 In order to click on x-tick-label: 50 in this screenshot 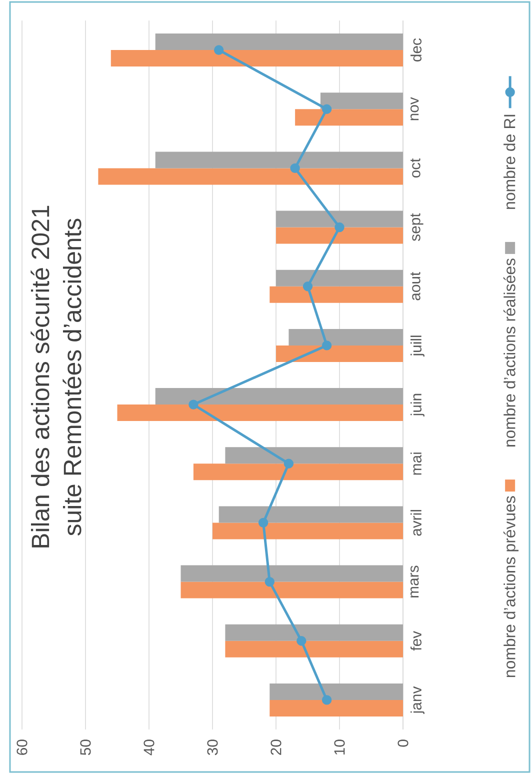, I will do `click(85, 748)`.